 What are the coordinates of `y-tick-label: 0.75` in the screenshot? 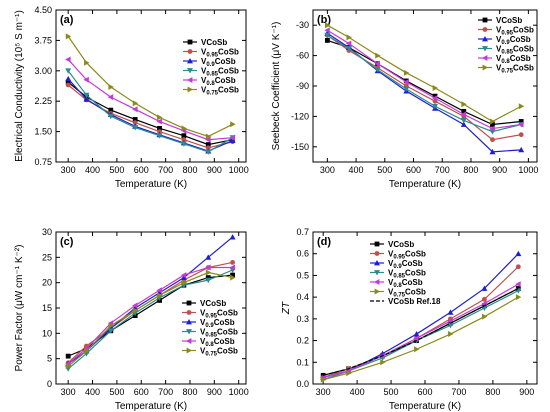 It's located at (43, 162).